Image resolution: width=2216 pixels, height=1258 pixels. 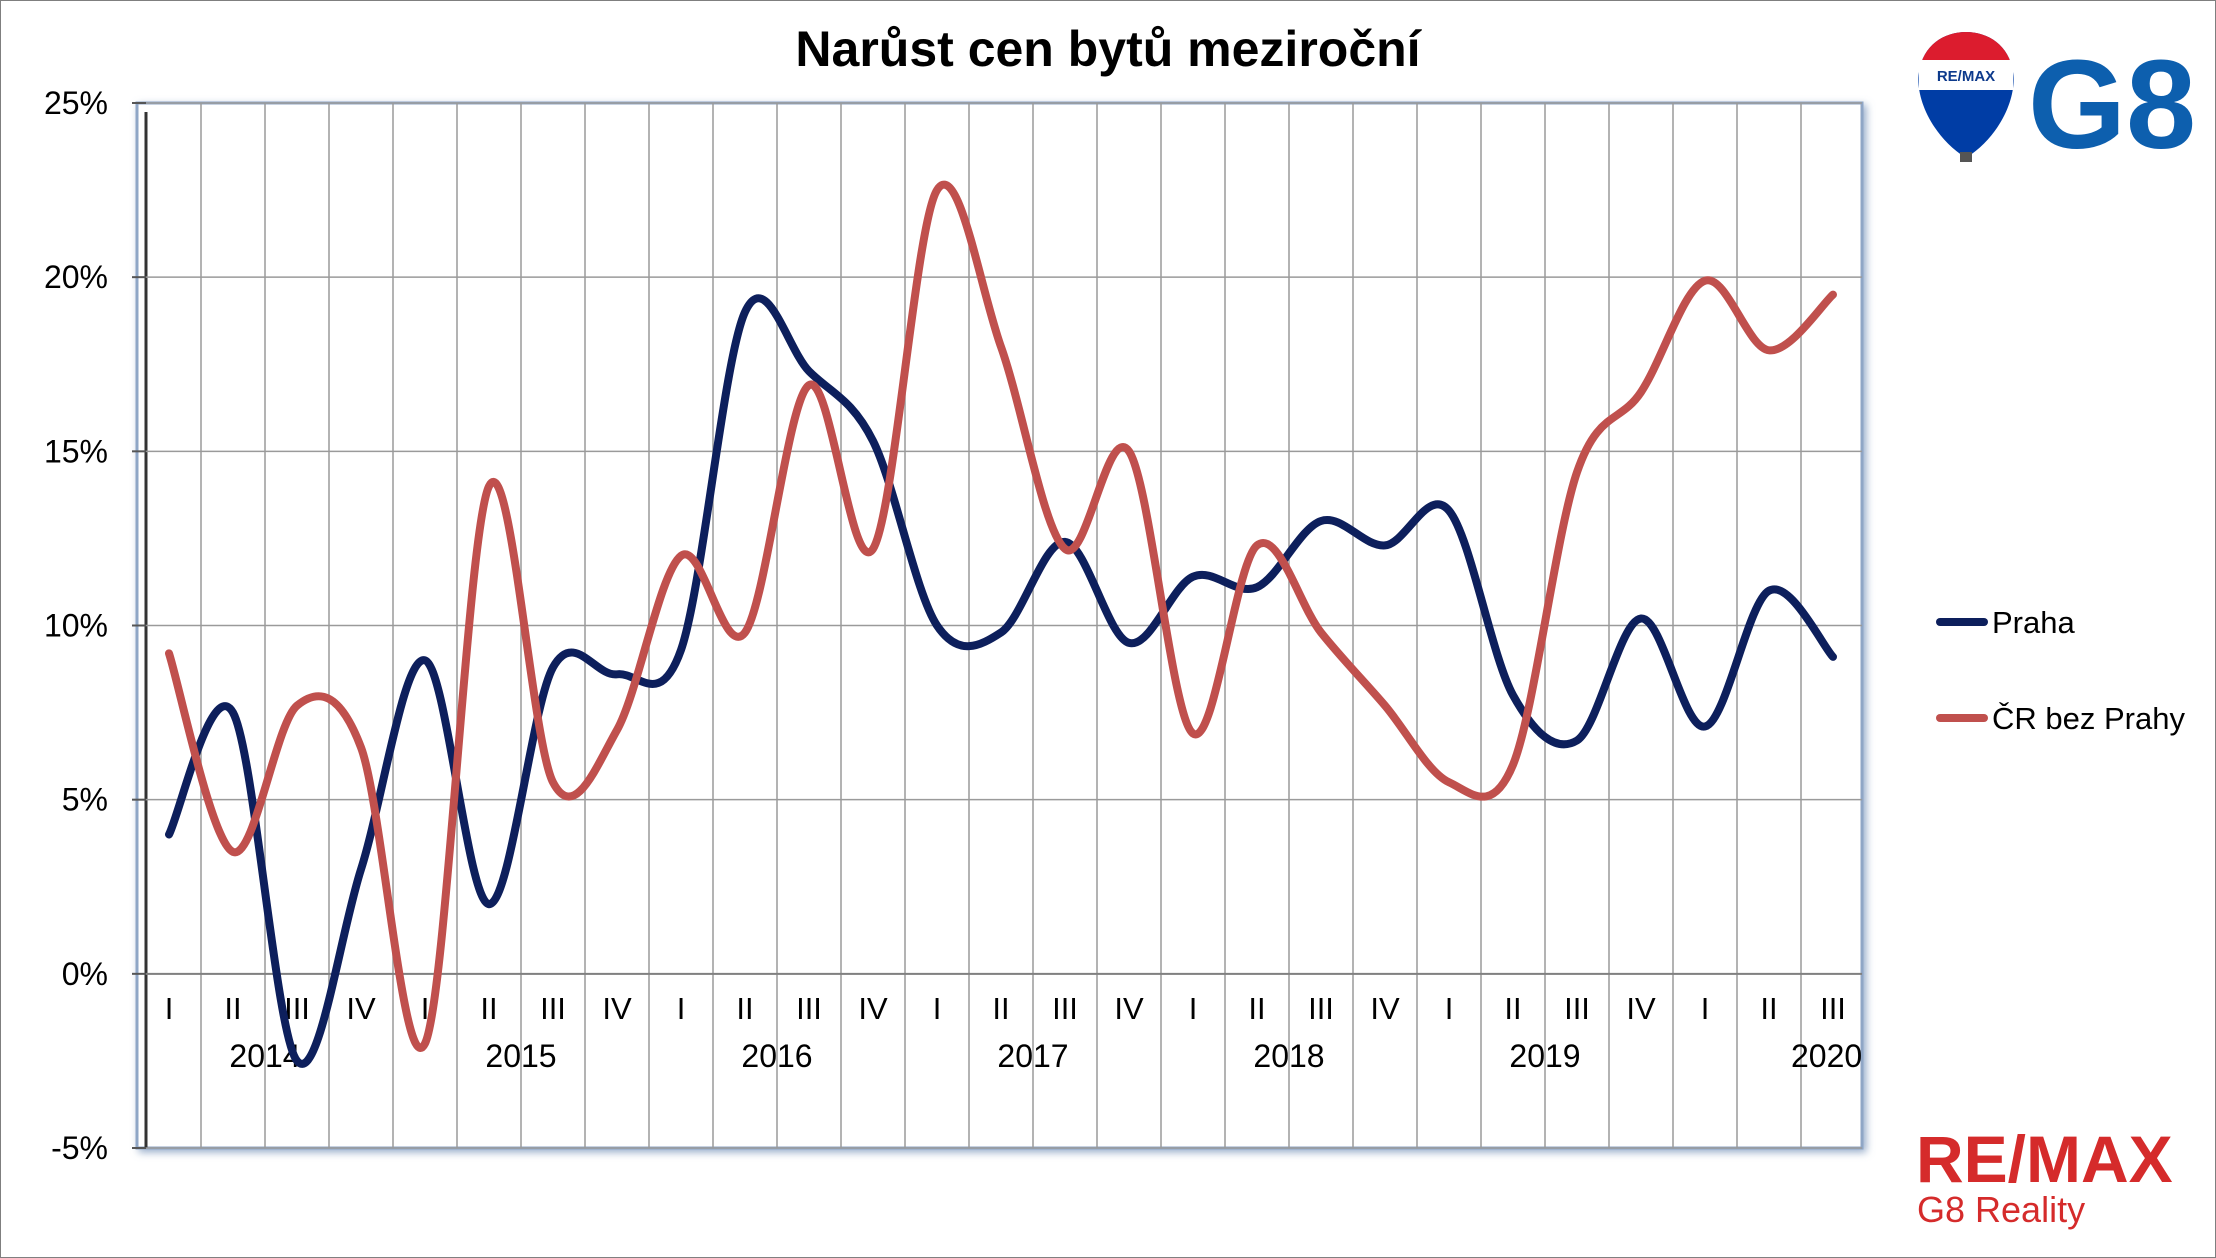 I want to click on legend: Praha ČR bez Prahy, so click(x=2060, y=670).